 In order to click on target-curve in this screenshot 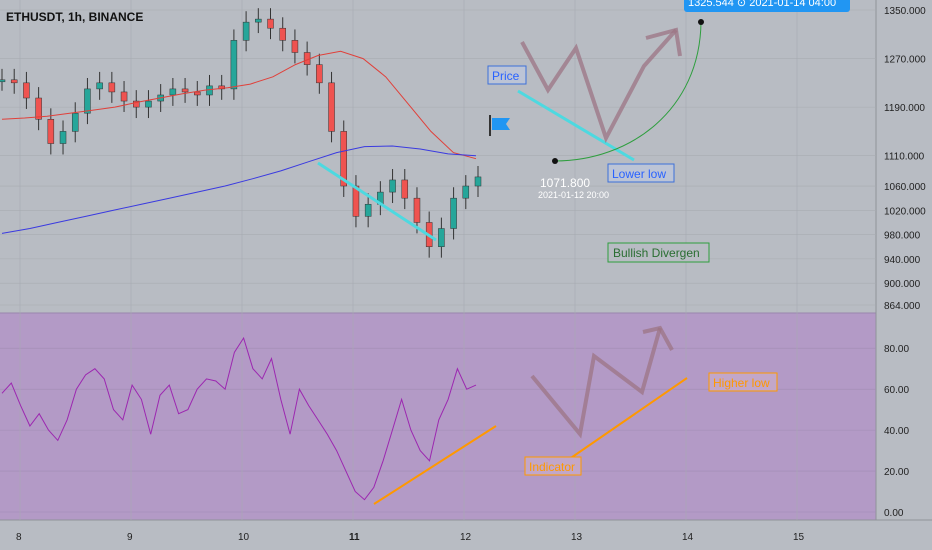, I will do `click(628, 91)`.